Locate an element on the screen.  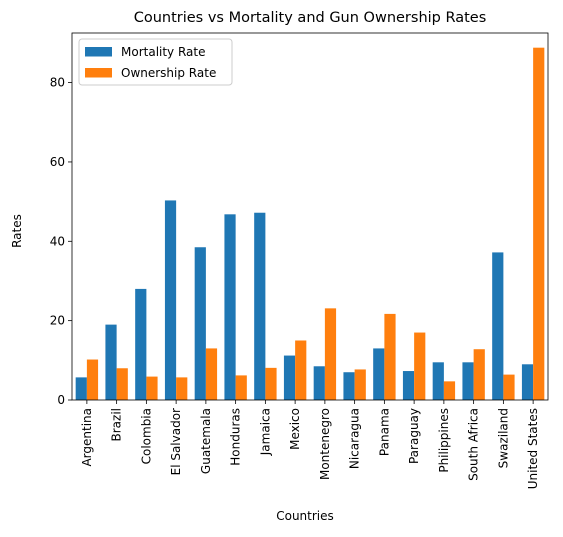
x-tick-label: Colombia is located at coordinates (146, 436).